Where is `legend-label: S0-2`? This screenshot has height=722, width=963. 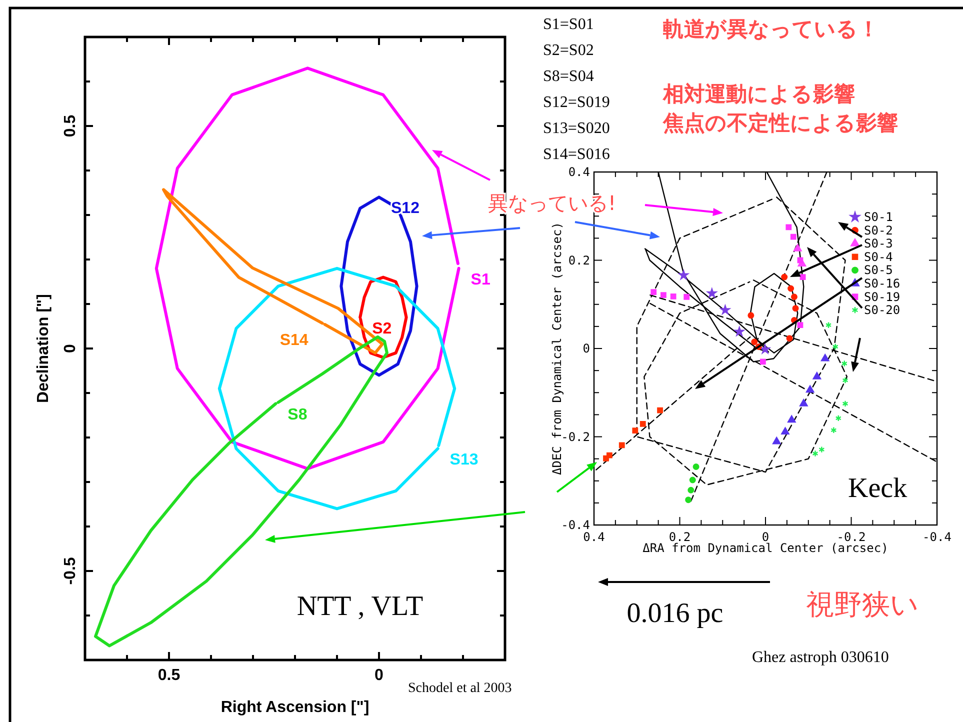 legend-label: S0-2 is located at coordinates (878, 230).